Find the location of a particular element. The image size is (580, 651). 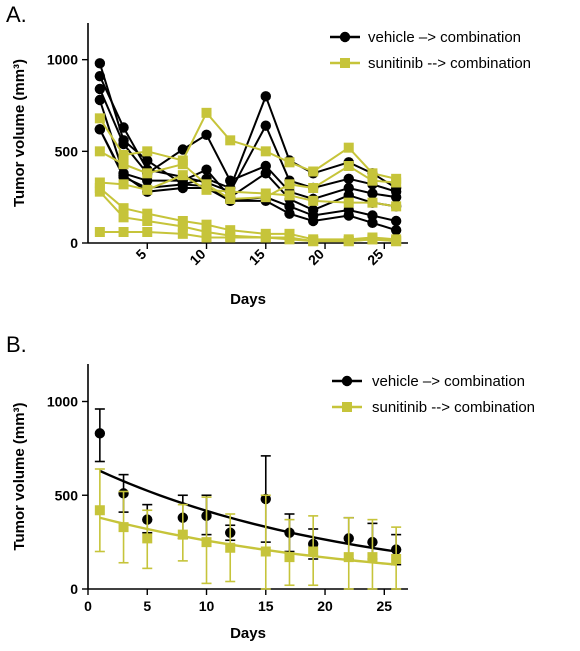

x-tick-label: 0 is located at coordinates (88, 606).